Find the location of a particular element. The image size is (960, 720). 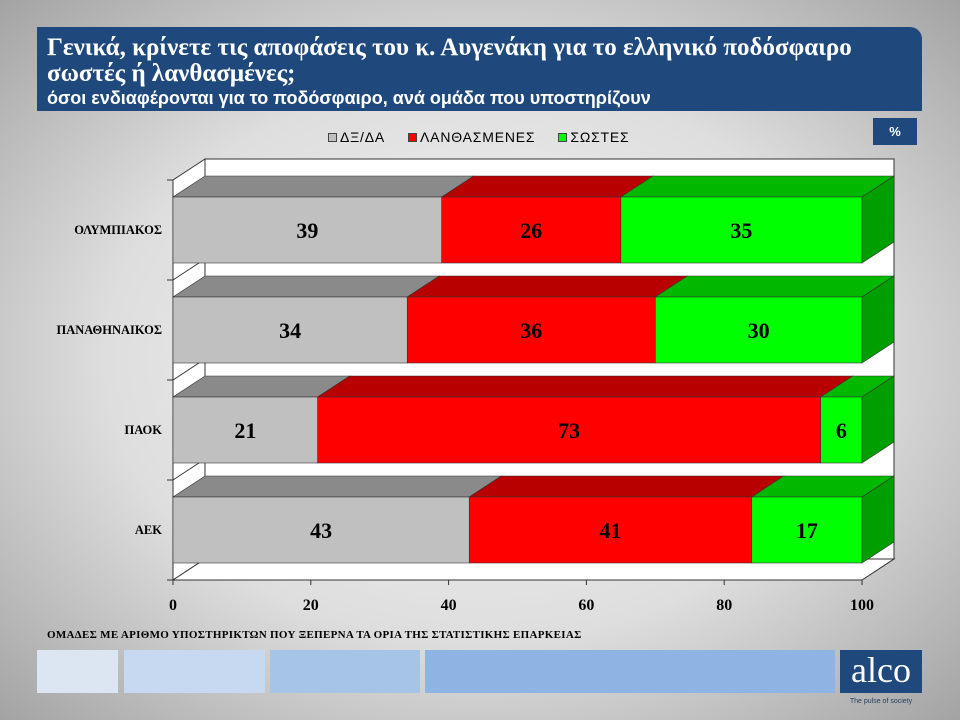

data-label: 41 is located at coordinates (611, 530).